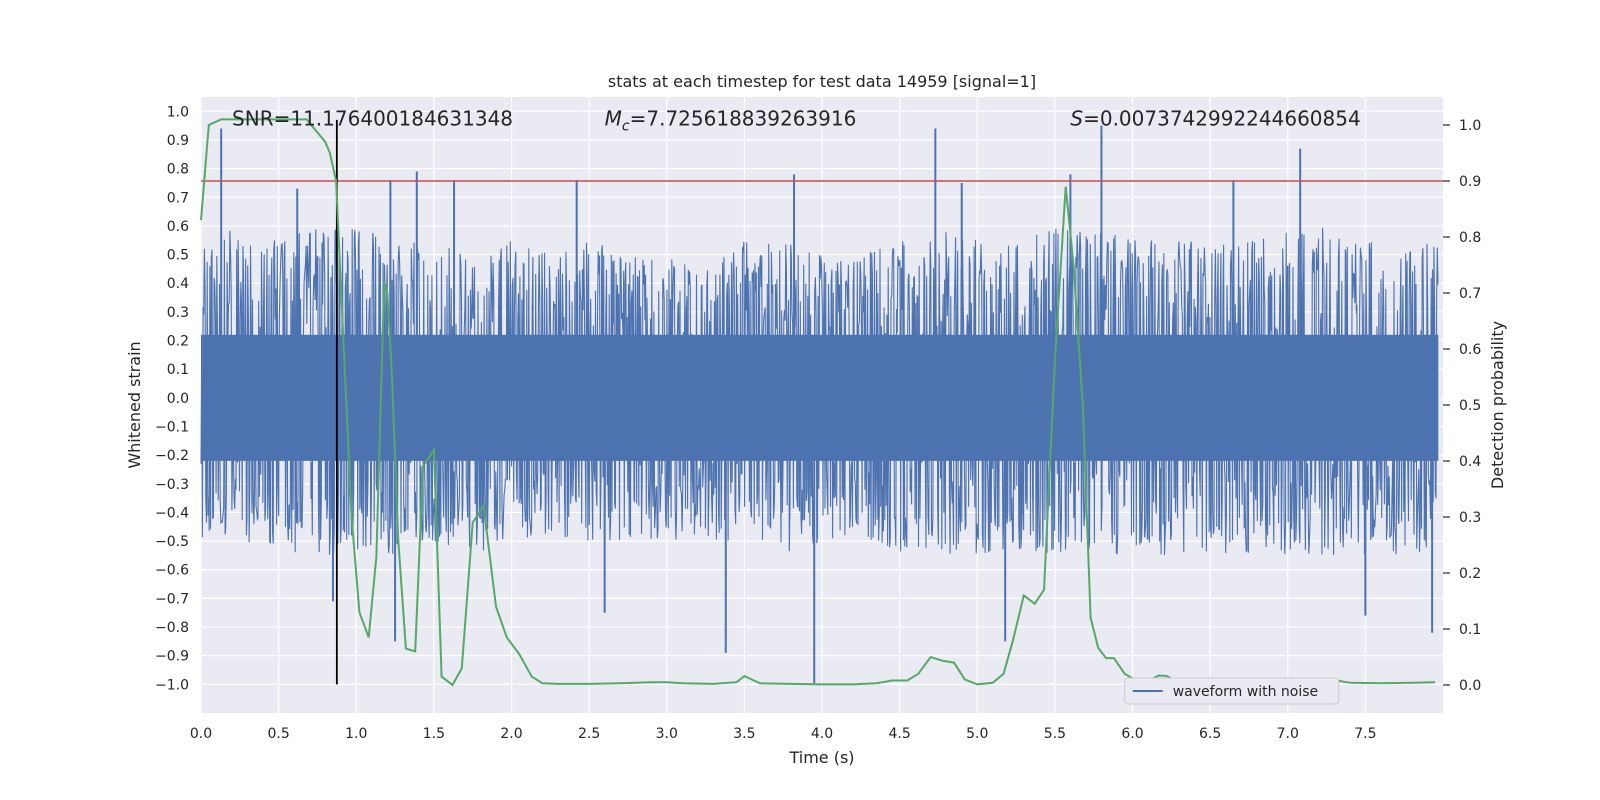  I want to click on y-tick-label-18: −0.8, so click(172, 628).